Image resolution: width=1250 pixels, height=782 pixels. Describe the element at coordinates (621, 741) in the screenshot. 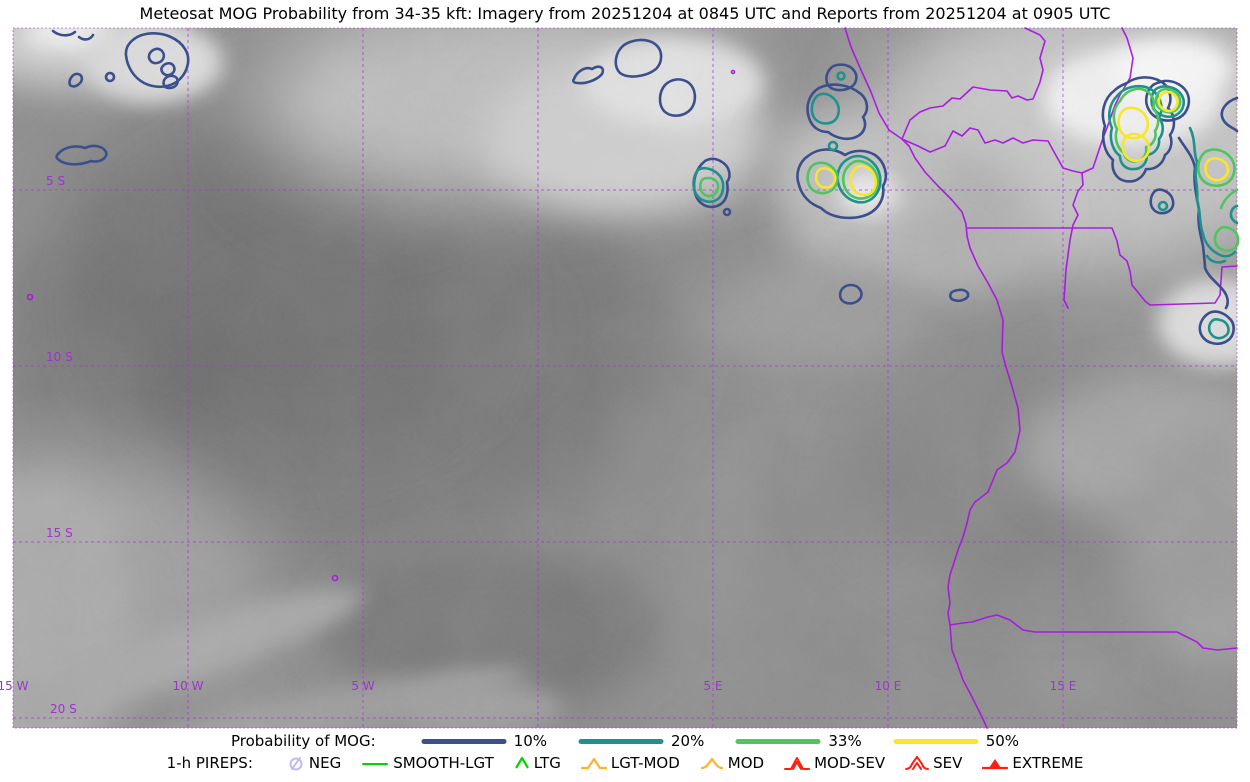

I see `prob-20-line-icon` at that location.